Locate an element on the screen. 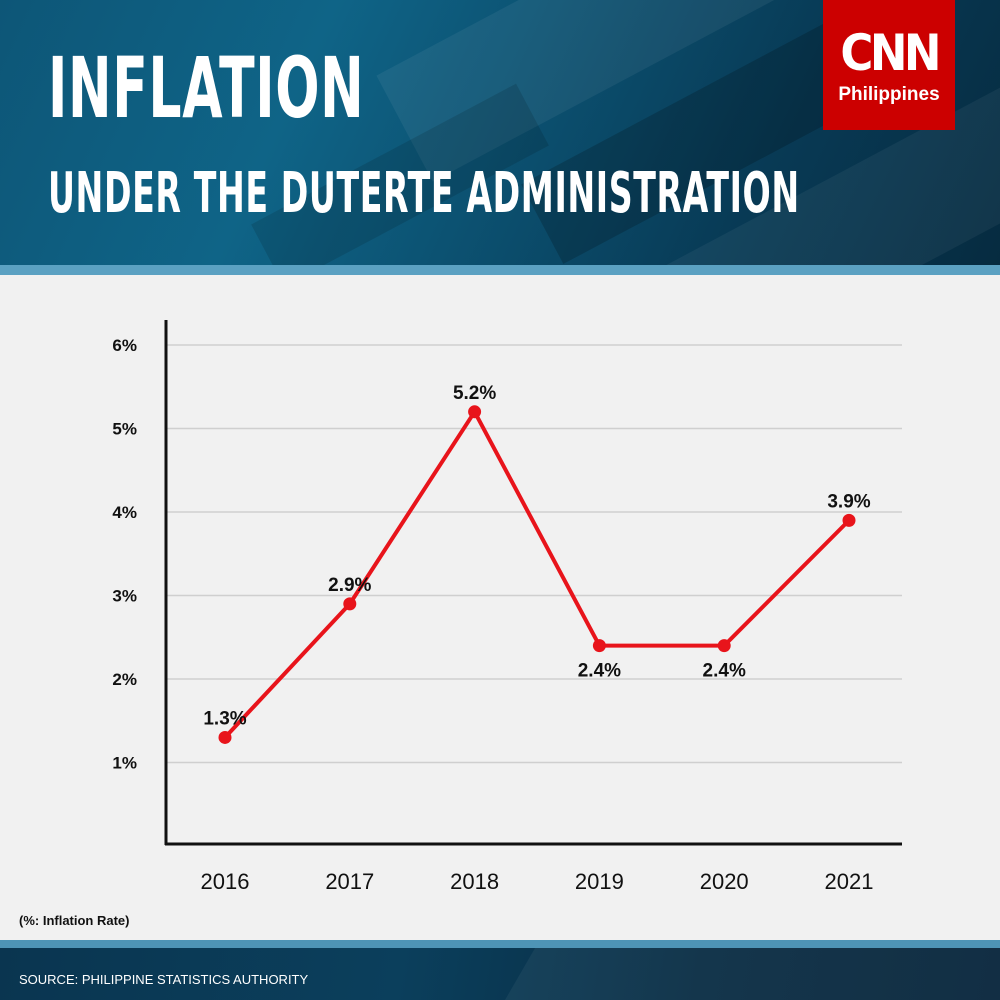 The width and height of the screenshot is (1000, 1000). x-tick-label: 2017 is located at coordinates (349, 881).